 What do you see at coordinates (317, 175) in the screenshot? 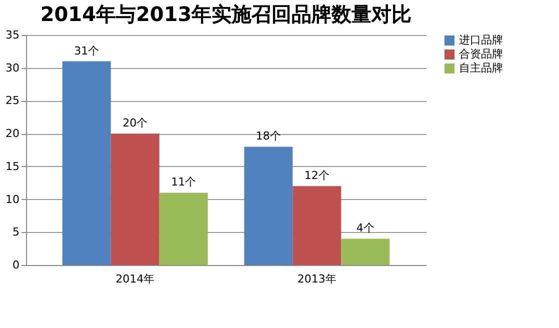
I see `data-label: 12个` at bounding box center [317, 175].